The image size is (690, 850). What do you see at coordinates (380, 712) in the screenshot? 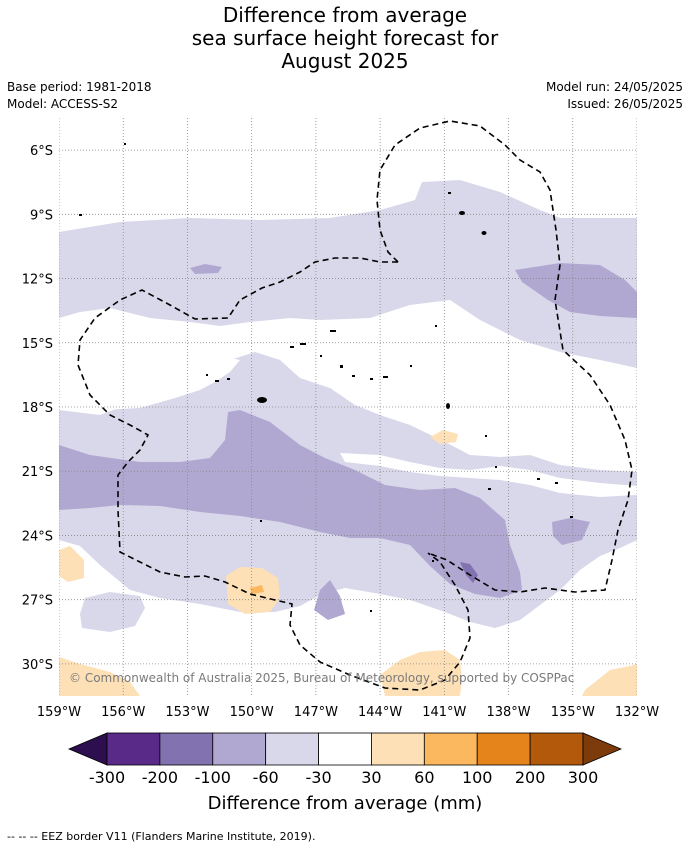
I see `longitude-tick-label: 144°W` at bounding box center [380, 712].